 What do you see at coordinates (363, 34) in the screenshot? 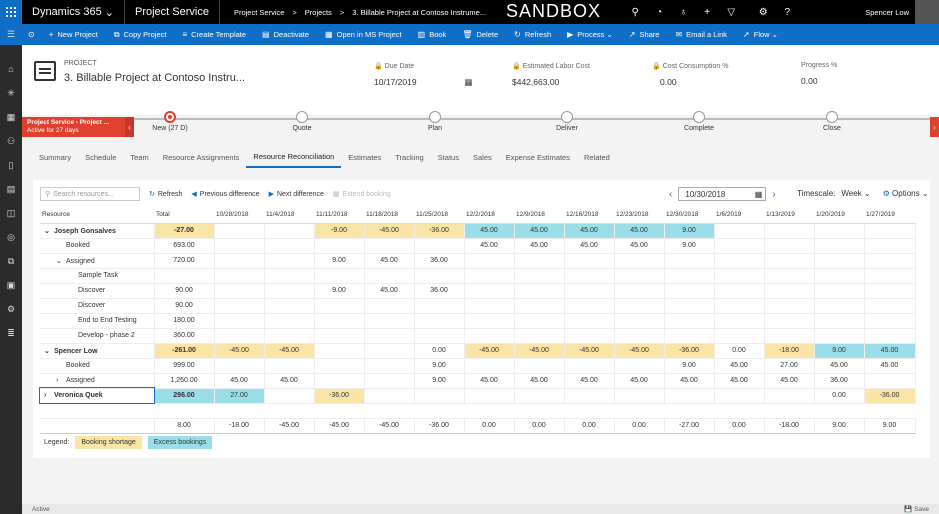
I see `open-ms-project-button: ▦ Open in MS Project` at bounding box center [363, 34].